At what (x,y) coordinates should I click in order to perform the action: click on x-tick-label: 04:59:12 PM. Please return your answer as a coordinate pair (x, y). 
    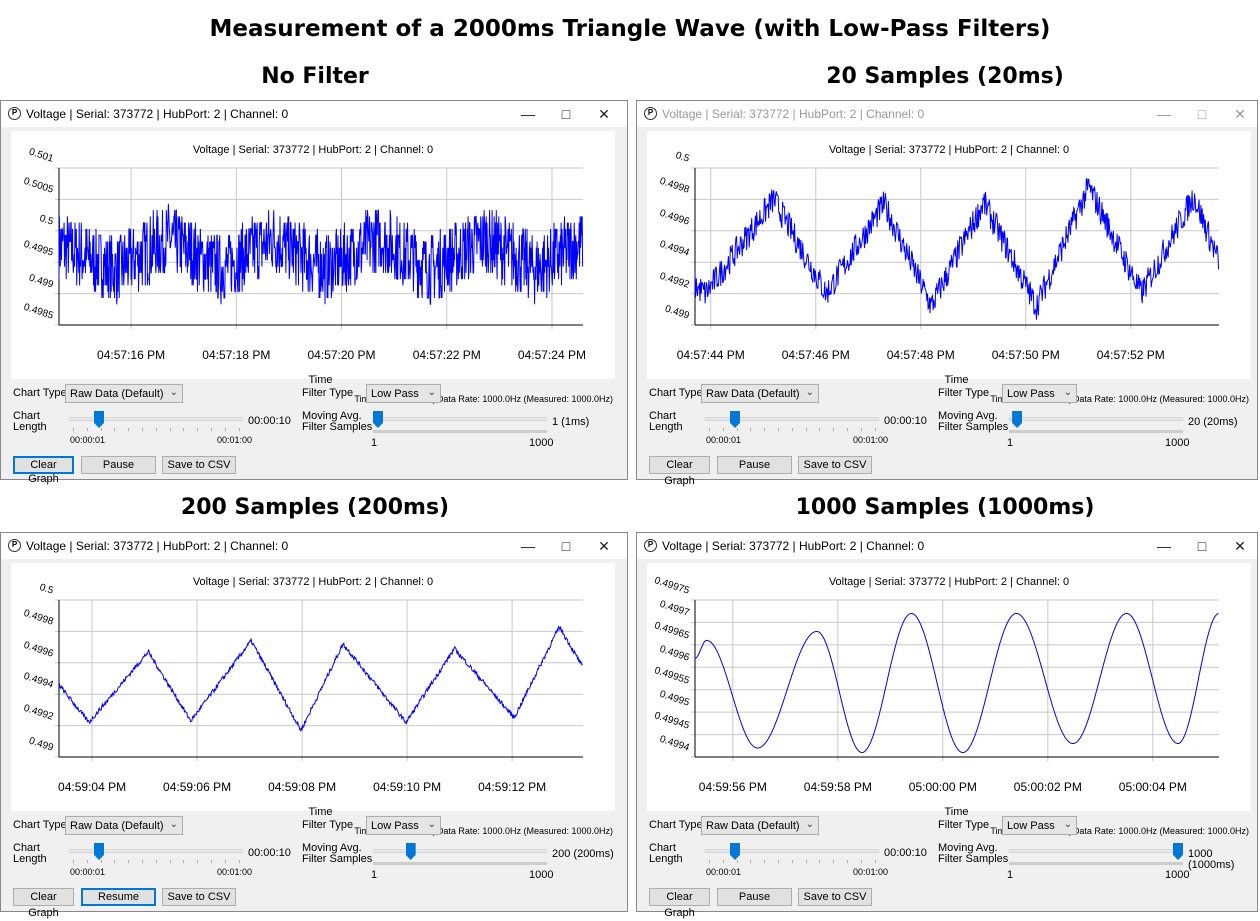
    Looking at the image, I should click on (512, 787).